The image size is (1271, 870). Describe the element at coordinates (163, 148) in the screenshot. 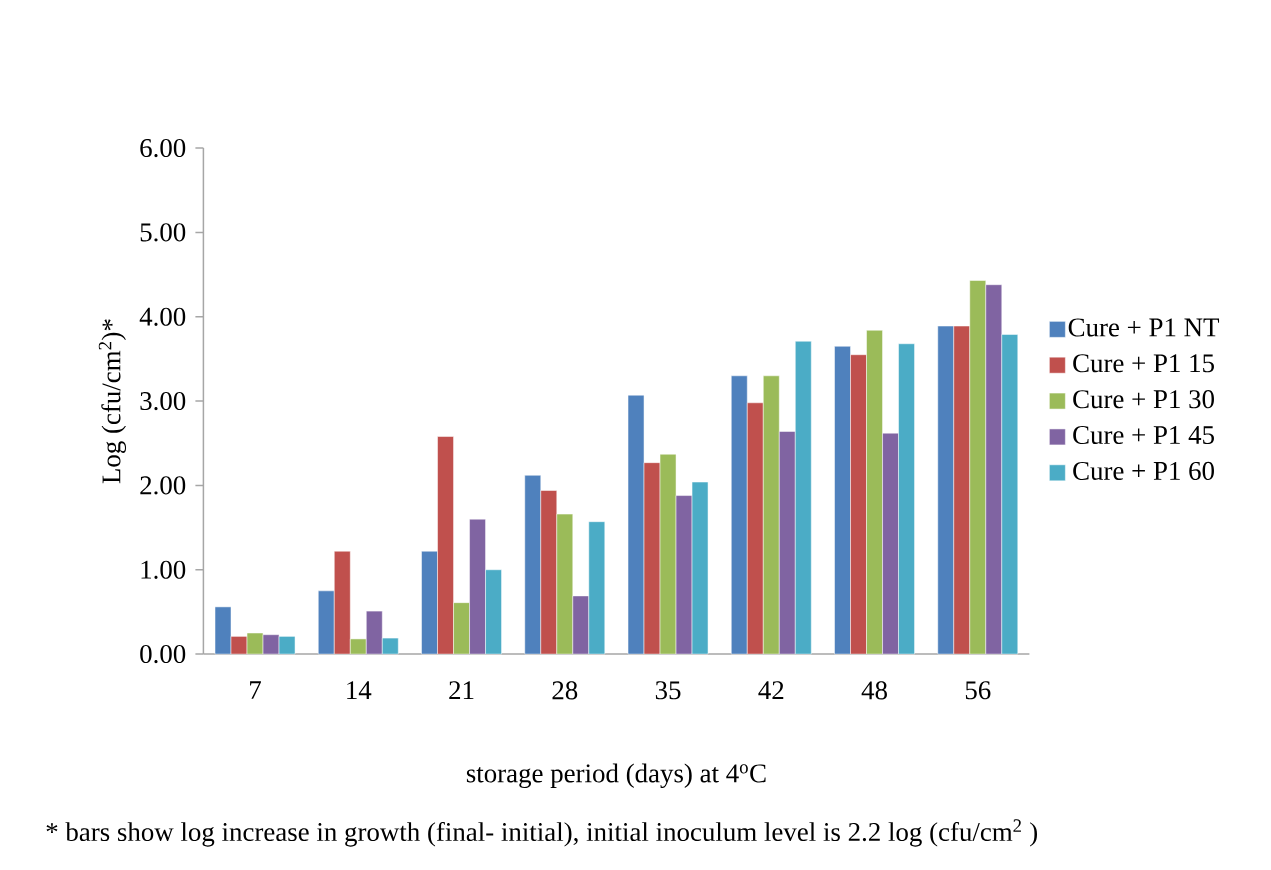

I see `y-tick-label: 6.00` at that location.